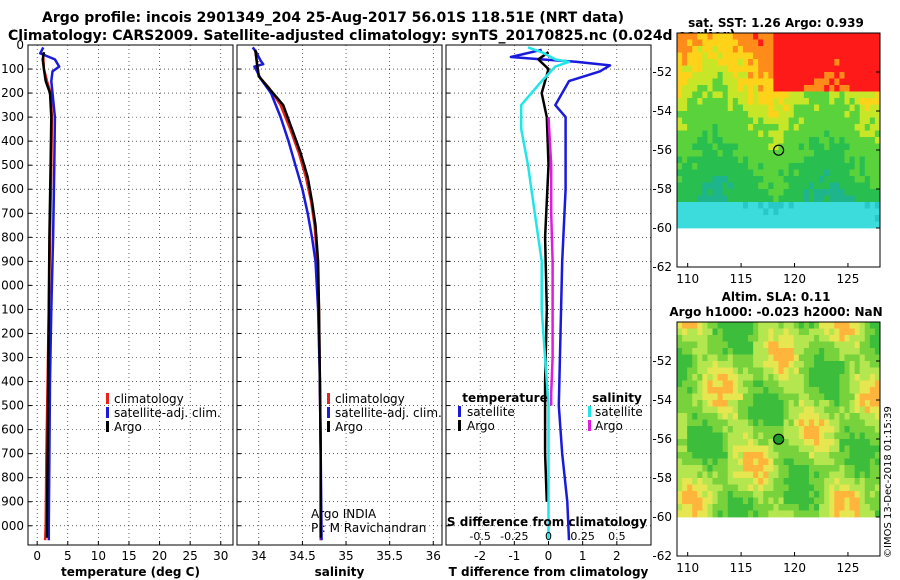 This screenshot has height=580, width=900. What do you see at coordinates (662, 111) in the screenshot?
I see `map-y-tick-label: -54` at bounding box center [662, 111].